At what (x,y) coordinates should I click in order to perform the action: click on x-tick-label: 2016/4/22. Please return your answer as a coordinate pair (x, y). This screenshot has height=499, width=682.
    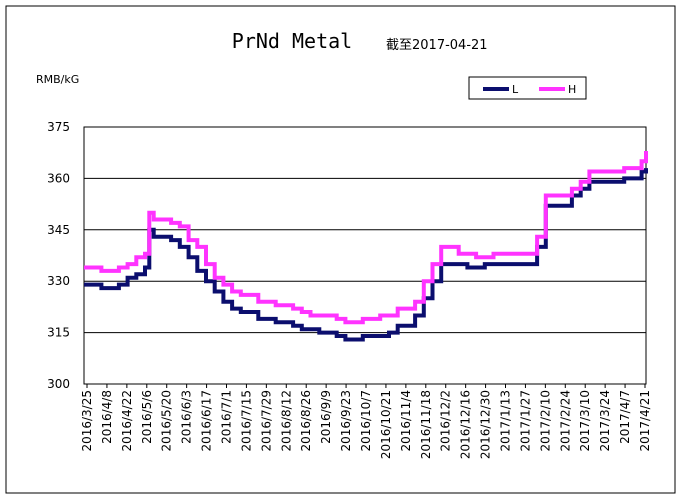
    Looking at the image, I should click on (127, 421).